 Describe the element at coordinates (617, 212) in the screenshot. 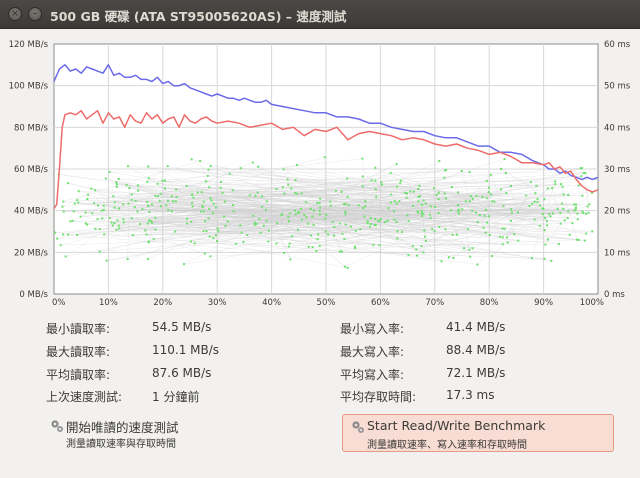

I see `y-right-tick-label: 20 ms` at that location.